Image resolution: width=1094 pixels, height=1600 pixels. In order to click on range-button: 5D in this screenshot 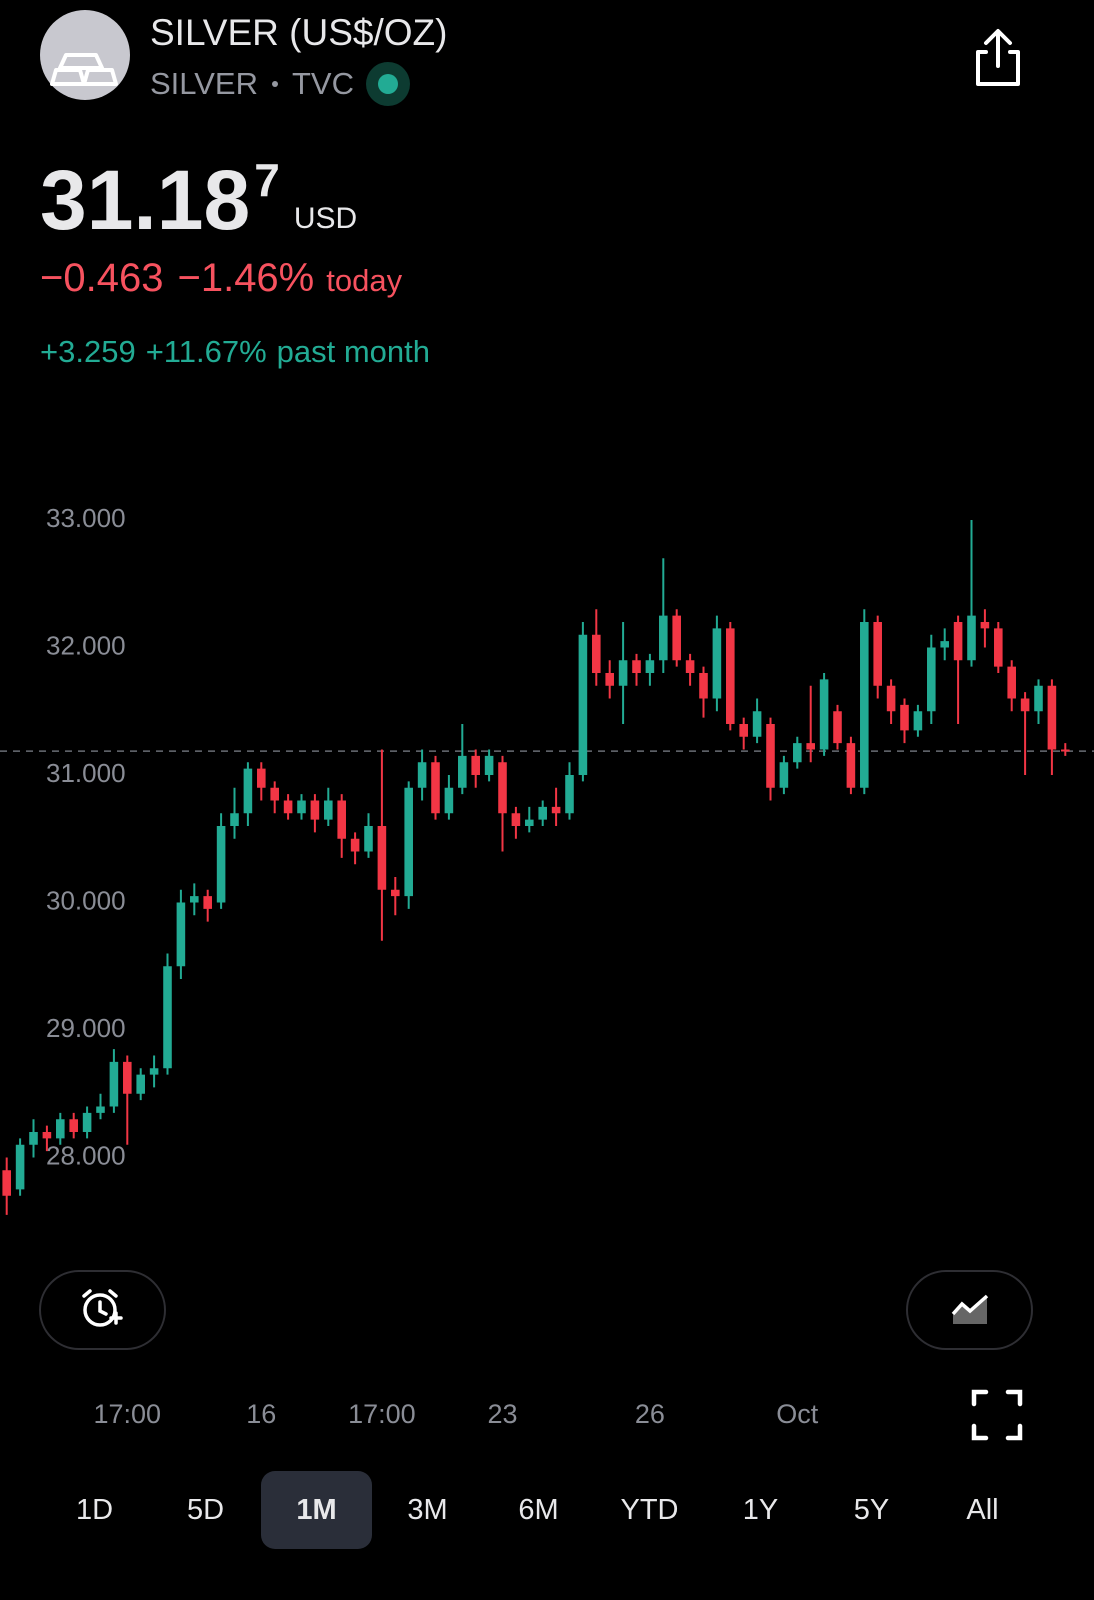, I will do `click(205, 1509)`.